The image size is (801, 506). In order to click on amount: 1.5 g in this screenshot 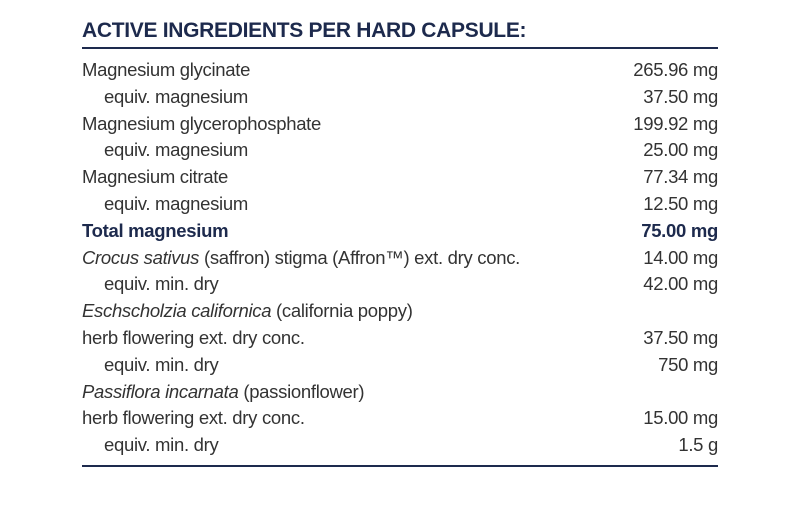, I will do `click(698, 445)`.